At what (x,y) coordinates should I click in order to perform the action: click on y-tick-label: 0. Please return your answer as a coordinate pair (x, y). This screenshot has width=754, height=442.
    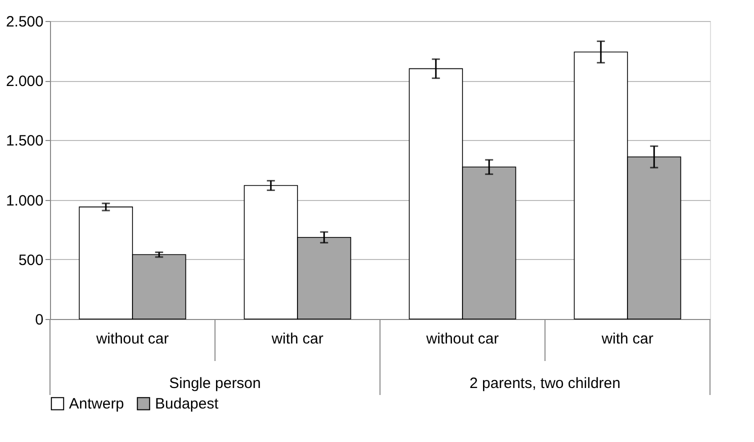
    Looking at the image, I should click on (39, 320).